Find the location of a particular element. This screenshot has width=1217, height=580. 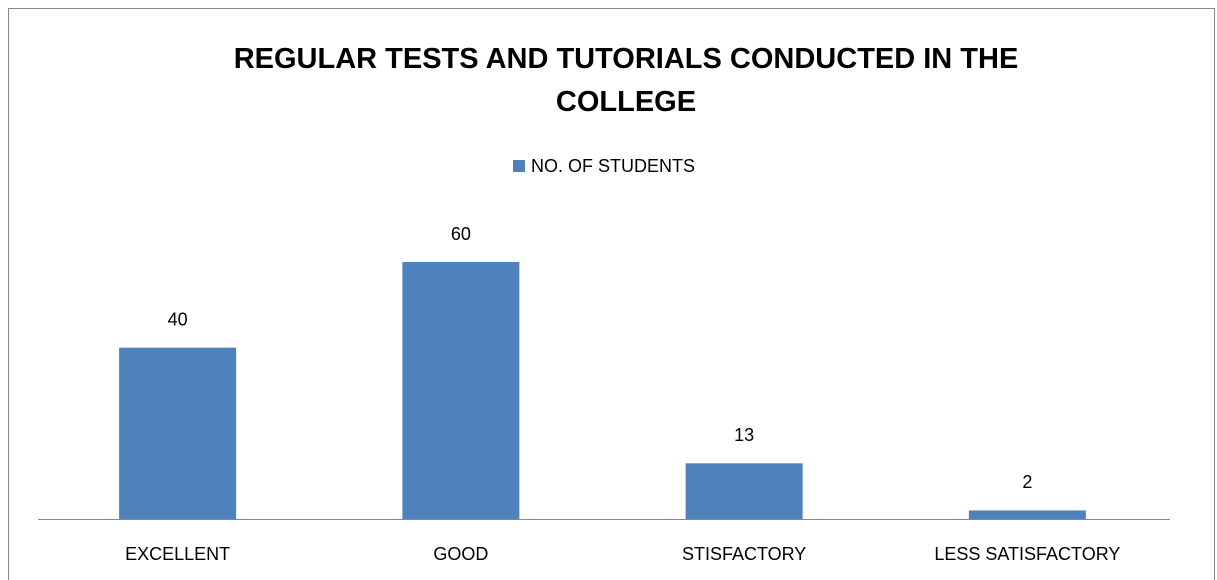

data-label: 2 is located at coordinates (1027, 482).